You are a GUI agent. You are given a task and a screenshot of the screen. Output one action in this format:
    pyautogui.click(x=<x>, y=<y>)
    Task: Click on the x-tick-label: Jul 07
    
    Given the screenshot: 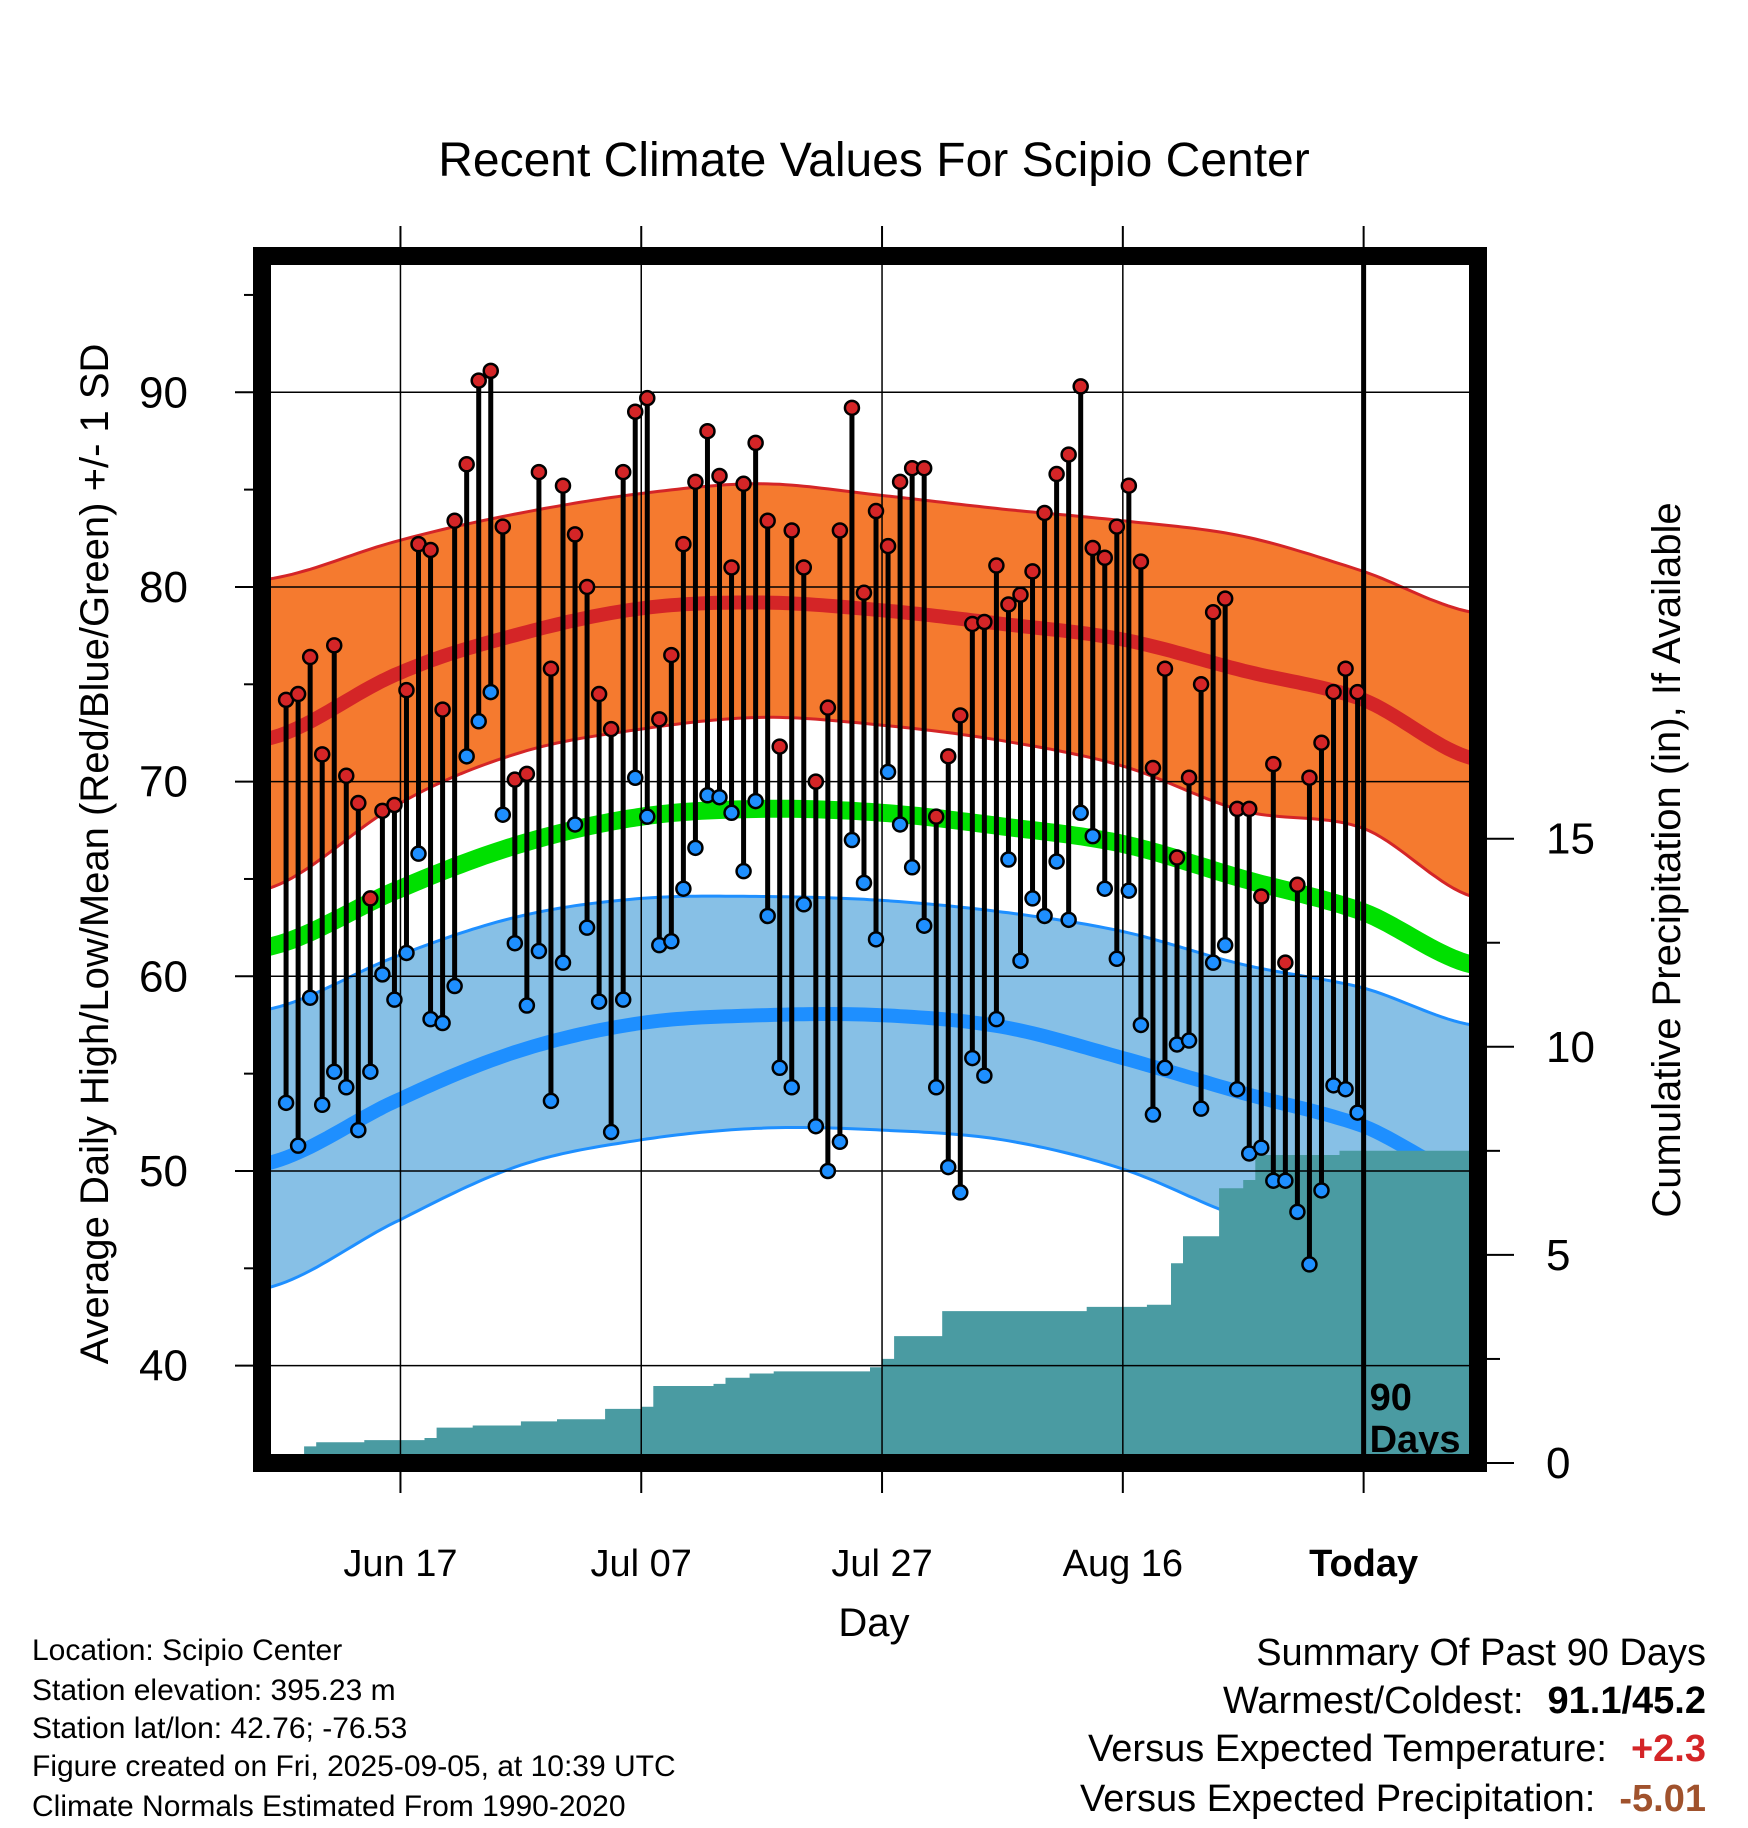 What is the action you would take?
    pyautogui.click(x=641, y=1564)
    